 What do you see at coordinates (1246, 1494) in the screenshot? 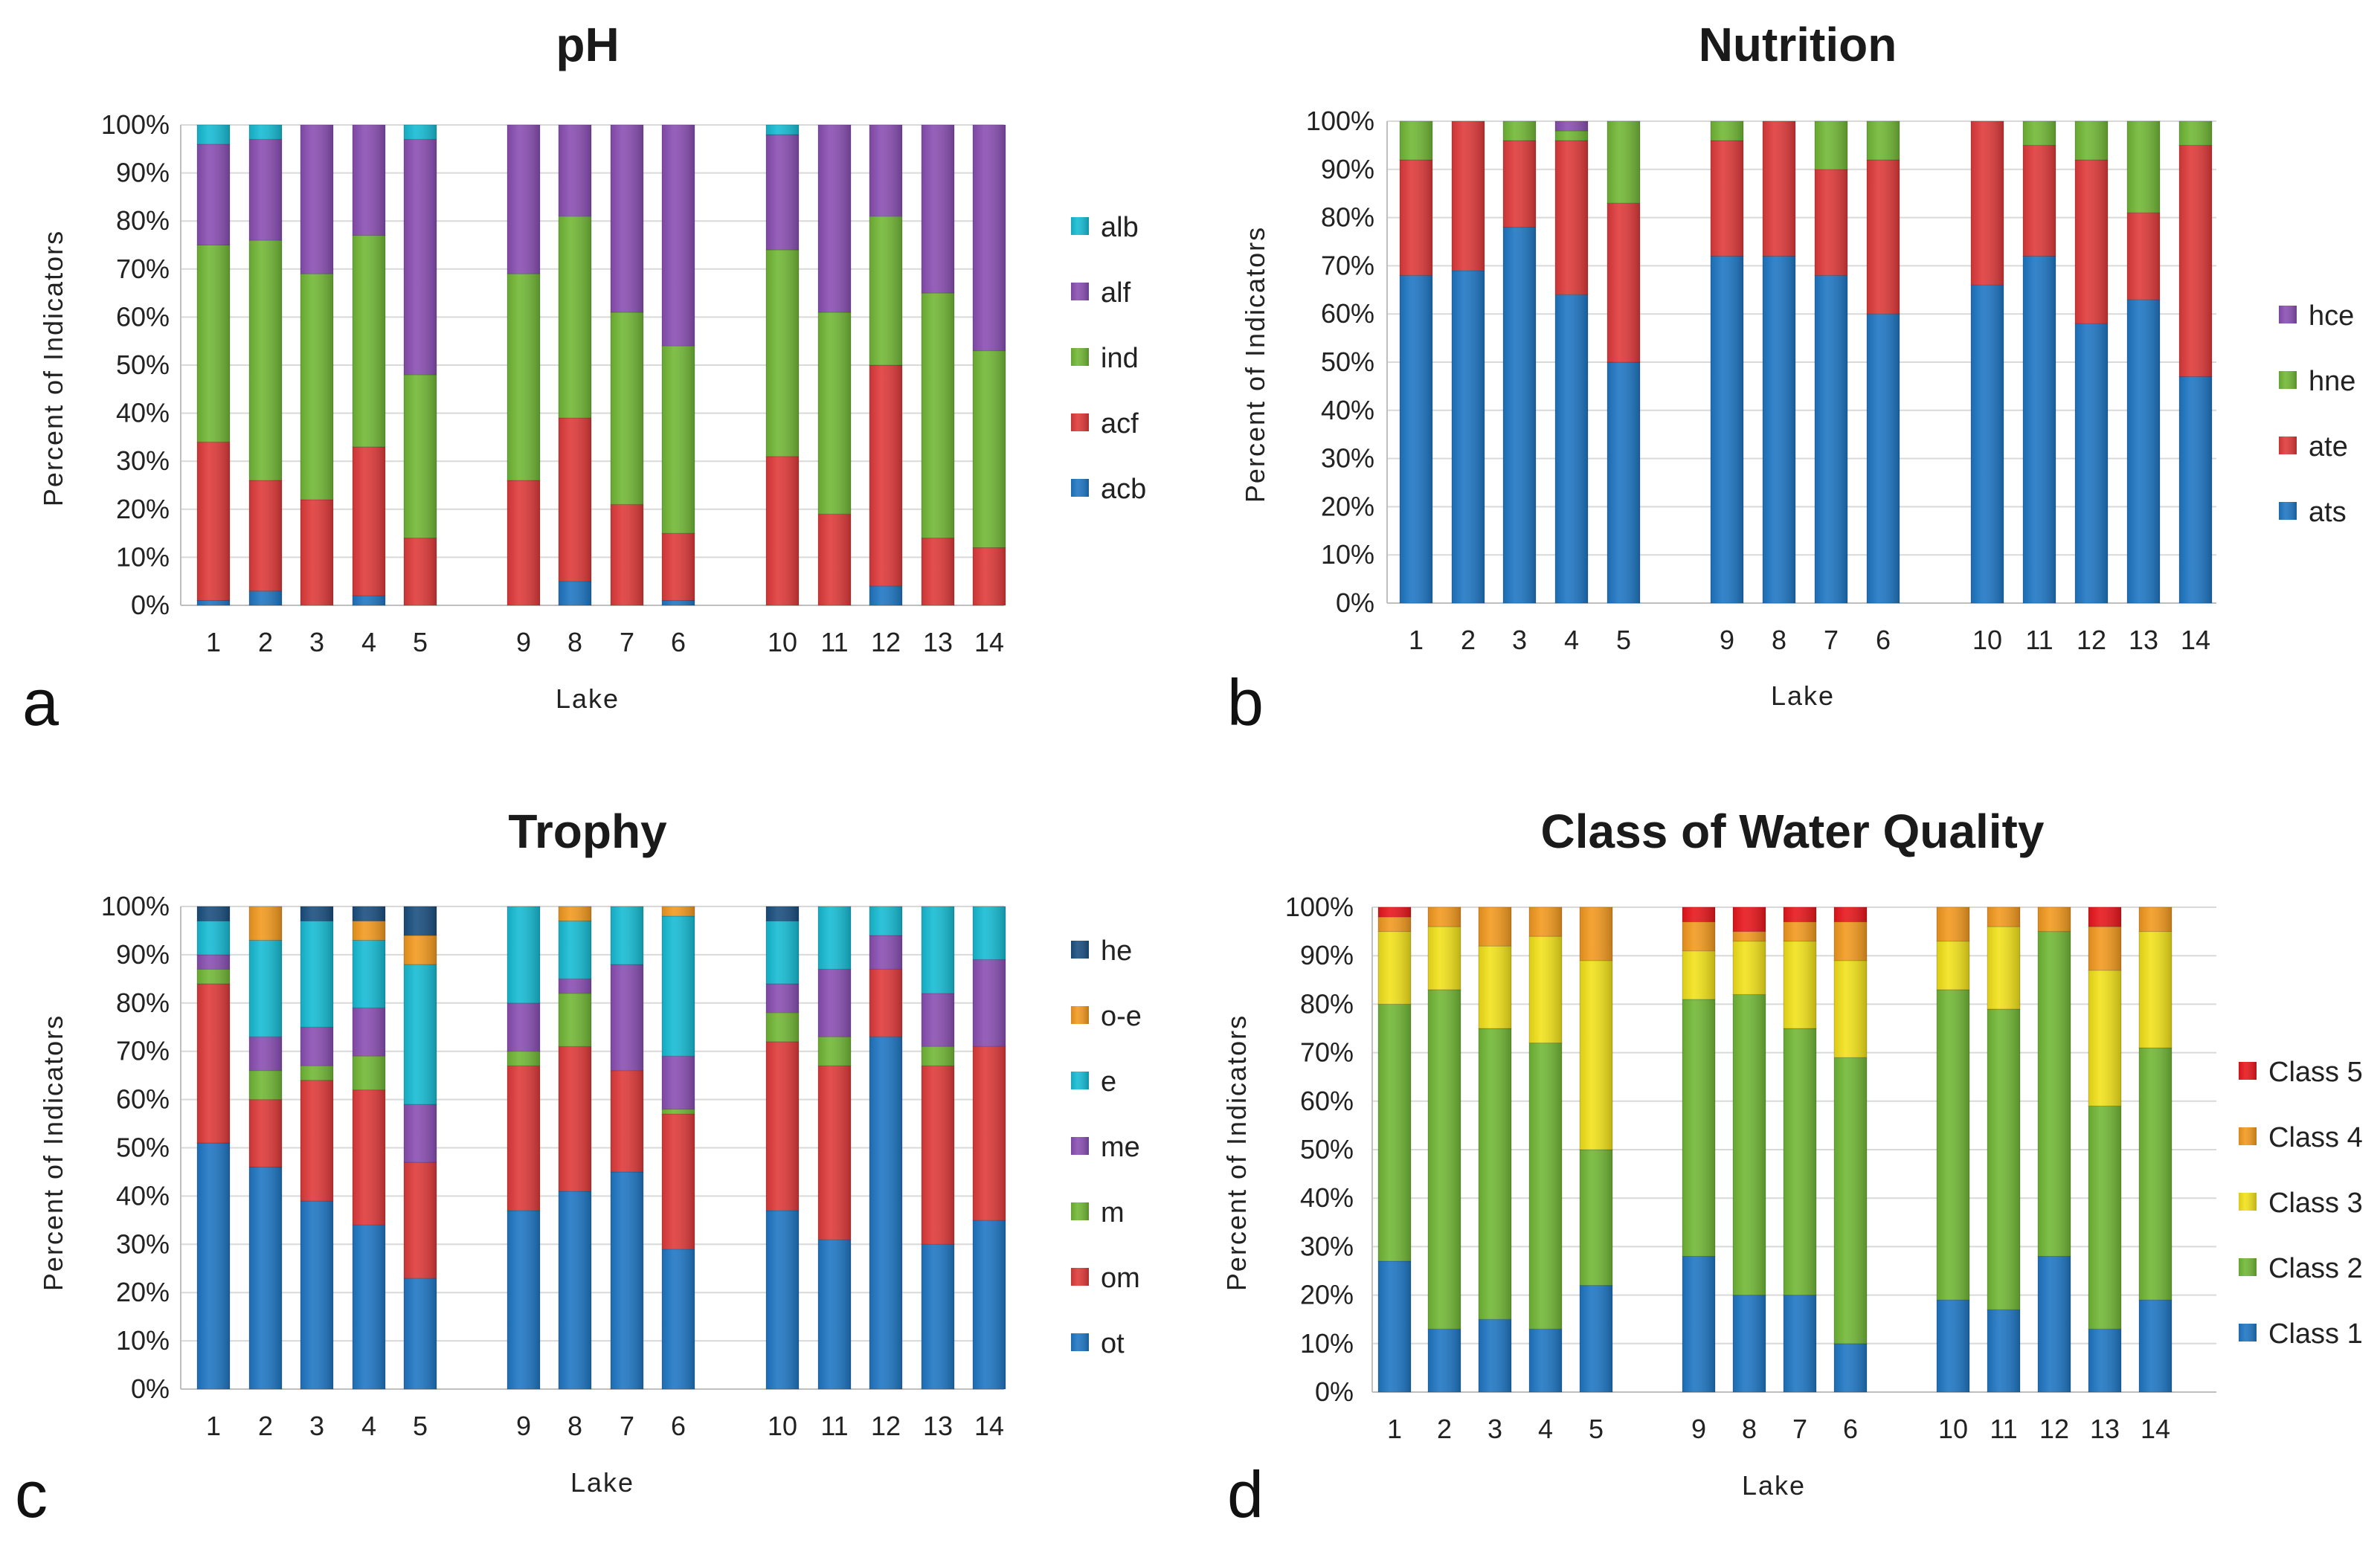
I see `panel-label: d` at bounding box center [1246, 1494].